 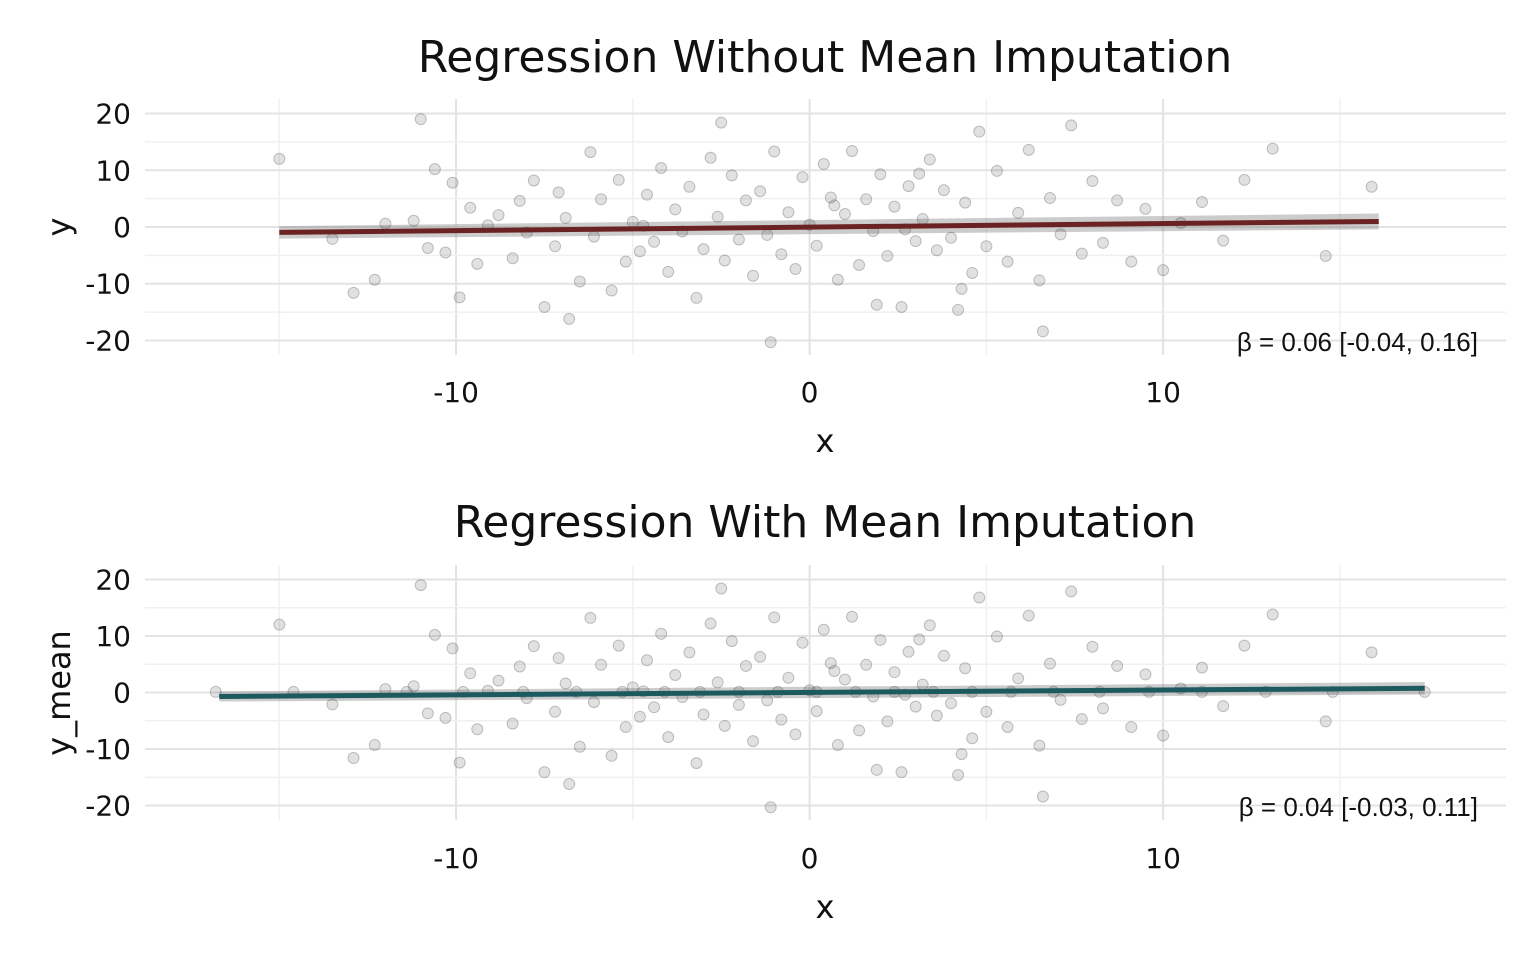 What do you see at coordinates (825, 441) in the screenshot?
I see `x-axis-title: x` at bounding box center [825, 441].